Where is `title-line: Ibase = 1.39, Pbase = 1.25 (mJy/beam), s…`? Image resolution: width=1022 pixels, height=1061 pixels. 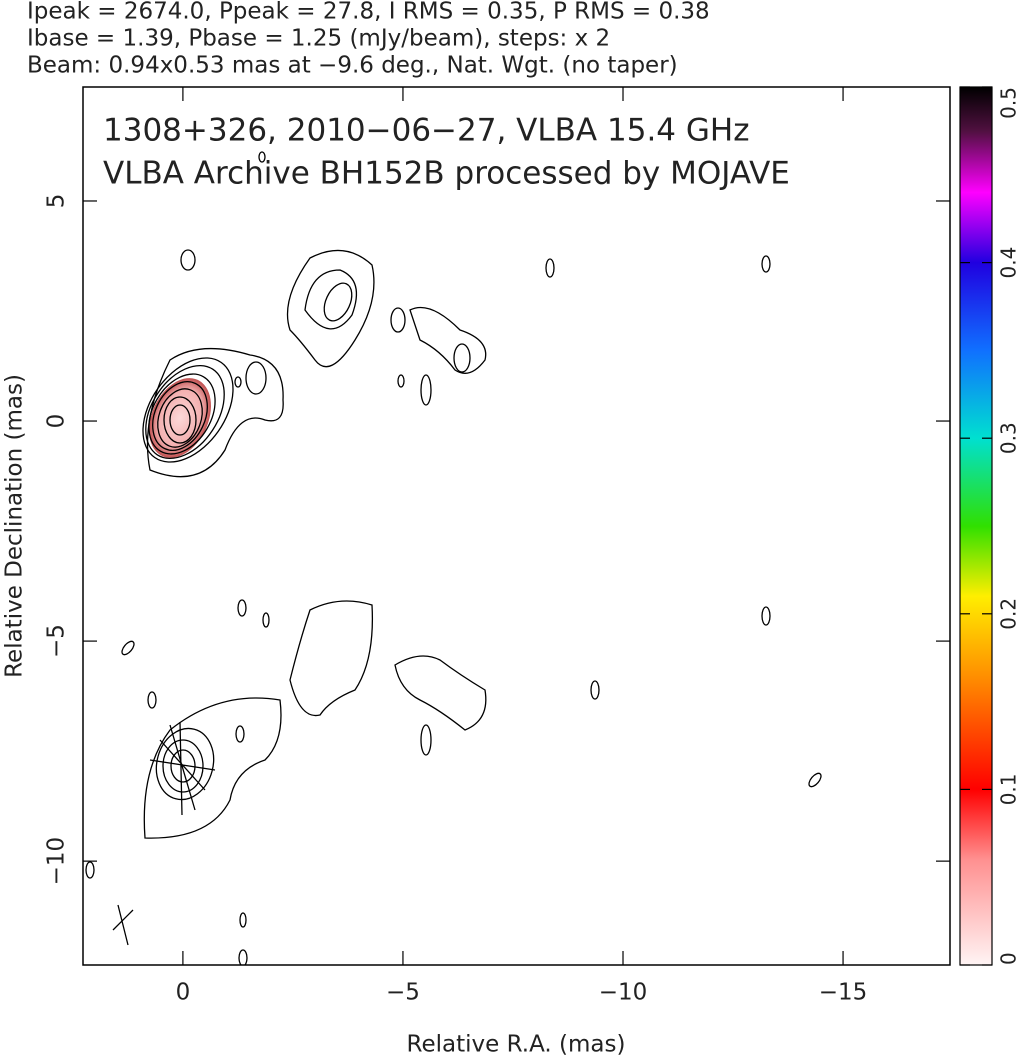 title-line: Ibase = 1.39, Pbase = 1.25 (mJy/beam), s… is located at coordinates (318, 39).